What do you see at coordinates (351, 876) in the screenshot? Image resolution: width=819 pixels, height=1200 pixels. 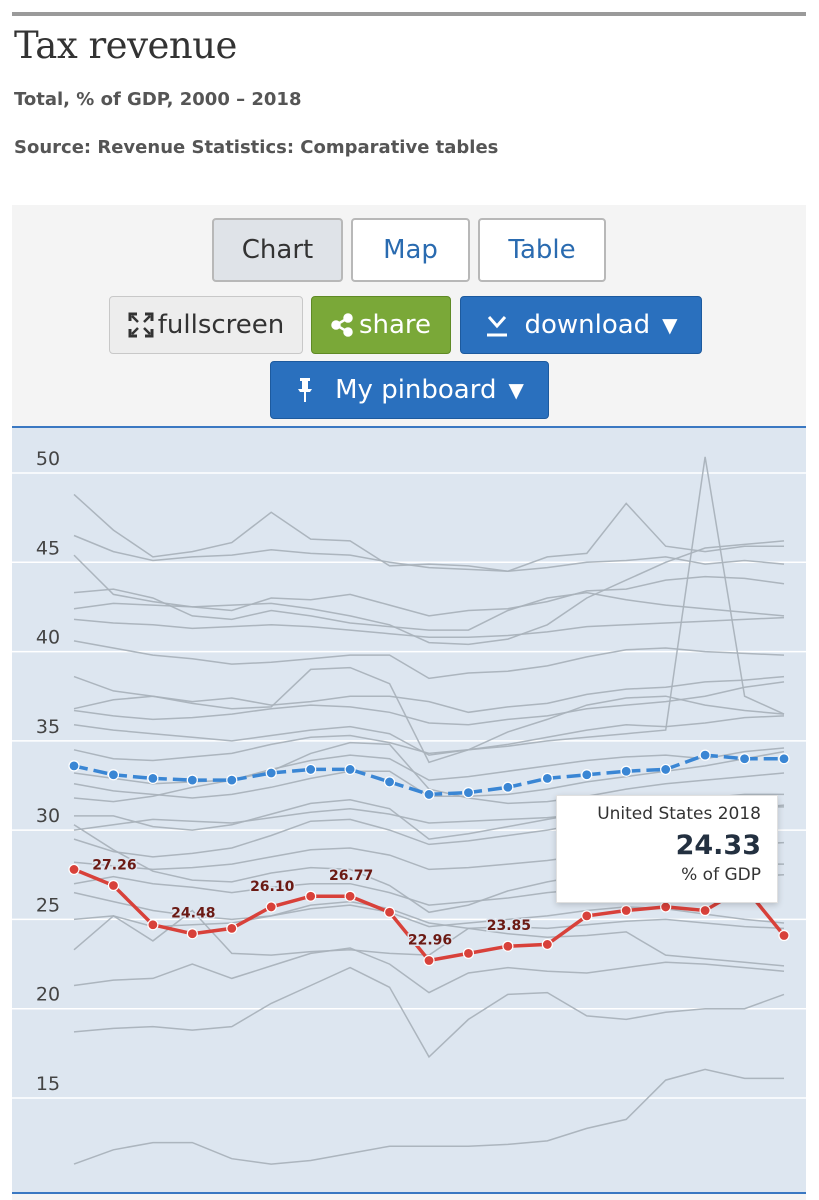 I see `data-label: 26.77` at bounding box center [351, 876].